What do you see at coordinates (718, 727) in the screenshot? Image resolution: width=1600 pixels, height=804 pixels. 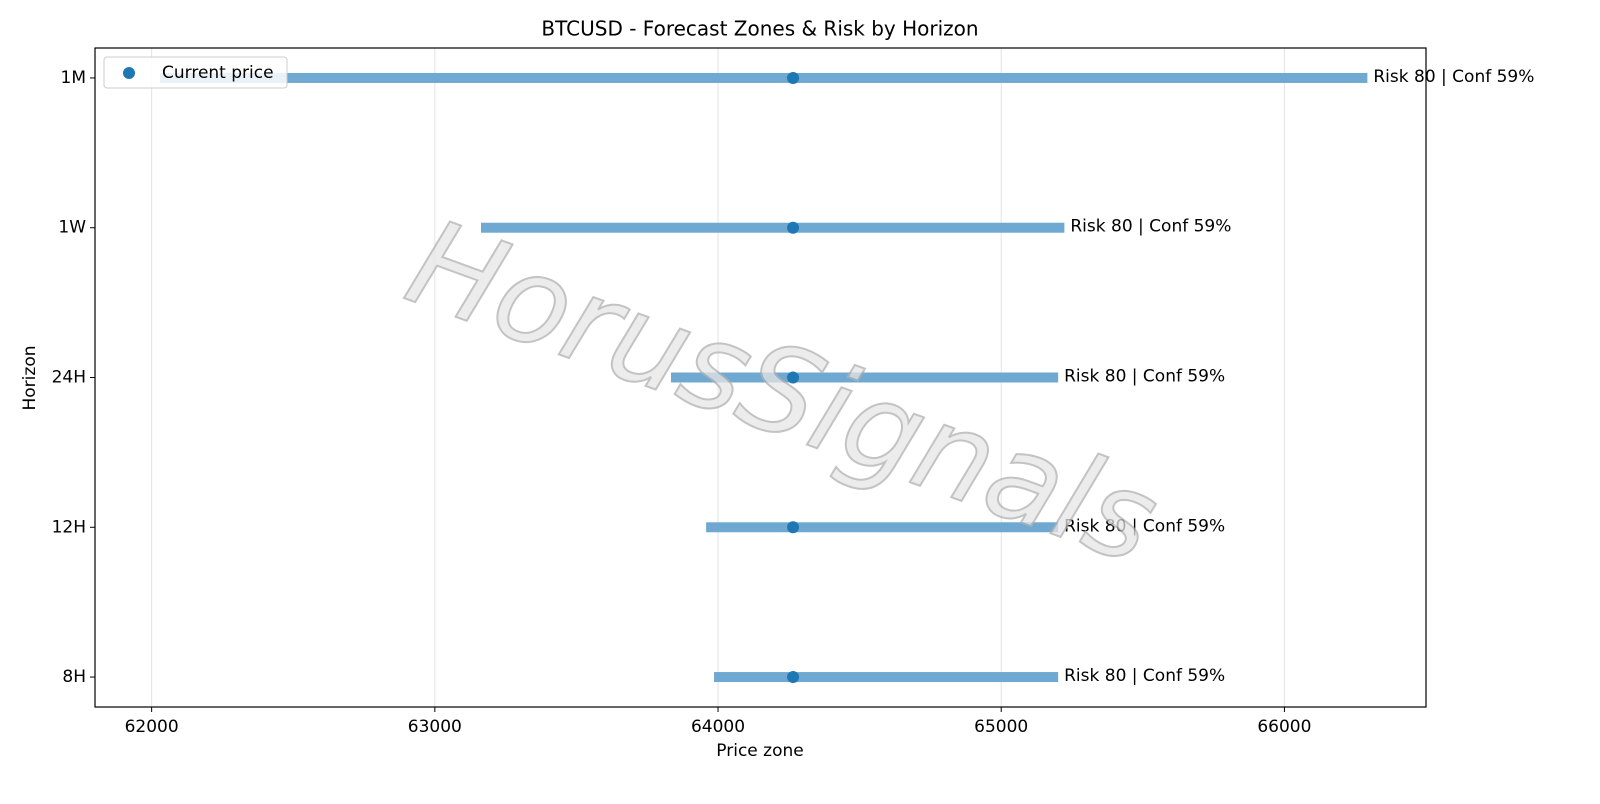 I see `x-tick-label: 64000` at bounding box center [718, 727].